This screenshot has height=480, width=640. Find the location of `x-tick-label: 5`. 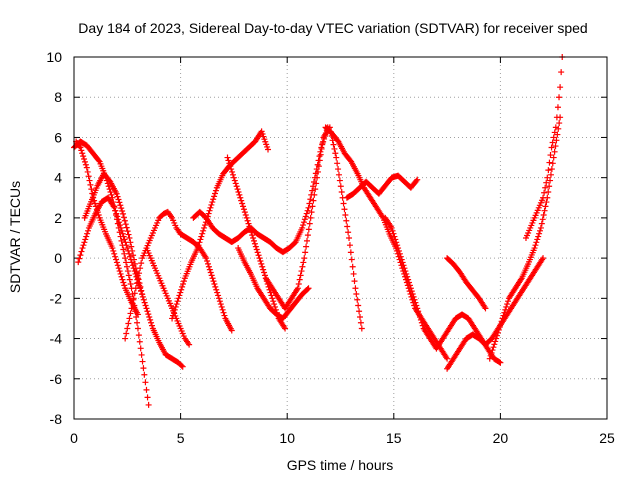

x-tick-label: 5 is located at coordinates (181, 438).